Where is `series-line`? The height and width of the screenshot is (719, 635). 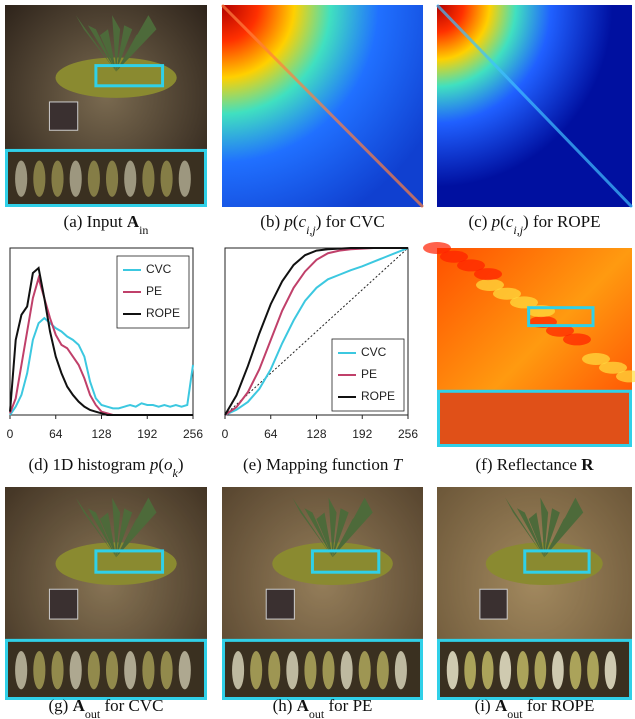 series-line is located at coordinates (316, 331).